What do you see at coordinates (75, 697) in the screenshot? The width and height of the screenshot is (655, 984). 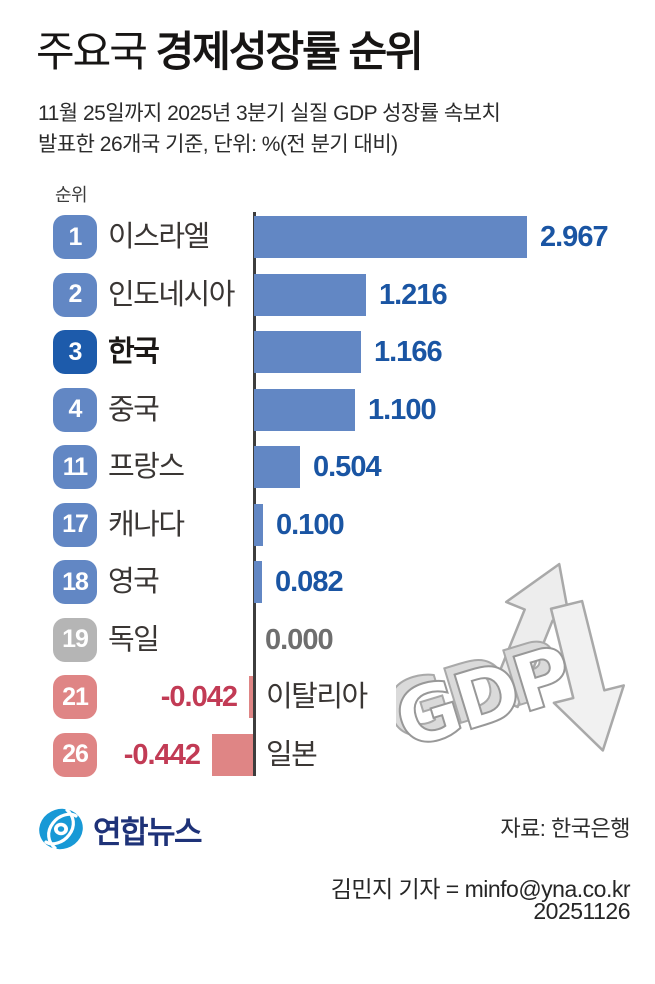 I see `rank-badge: 21` at bounding box center [75, 697].